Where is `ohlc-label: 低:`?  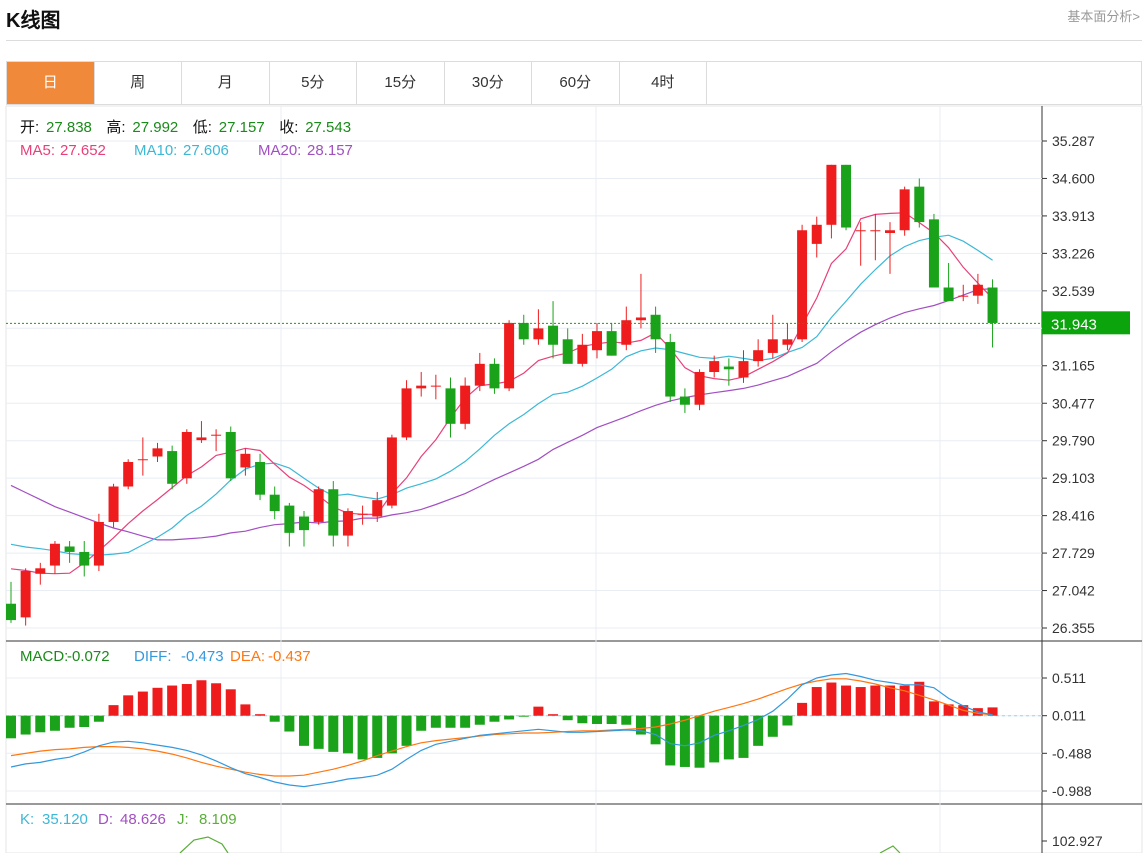
ohlc-label: 低: is located at coordinates (202, 127).